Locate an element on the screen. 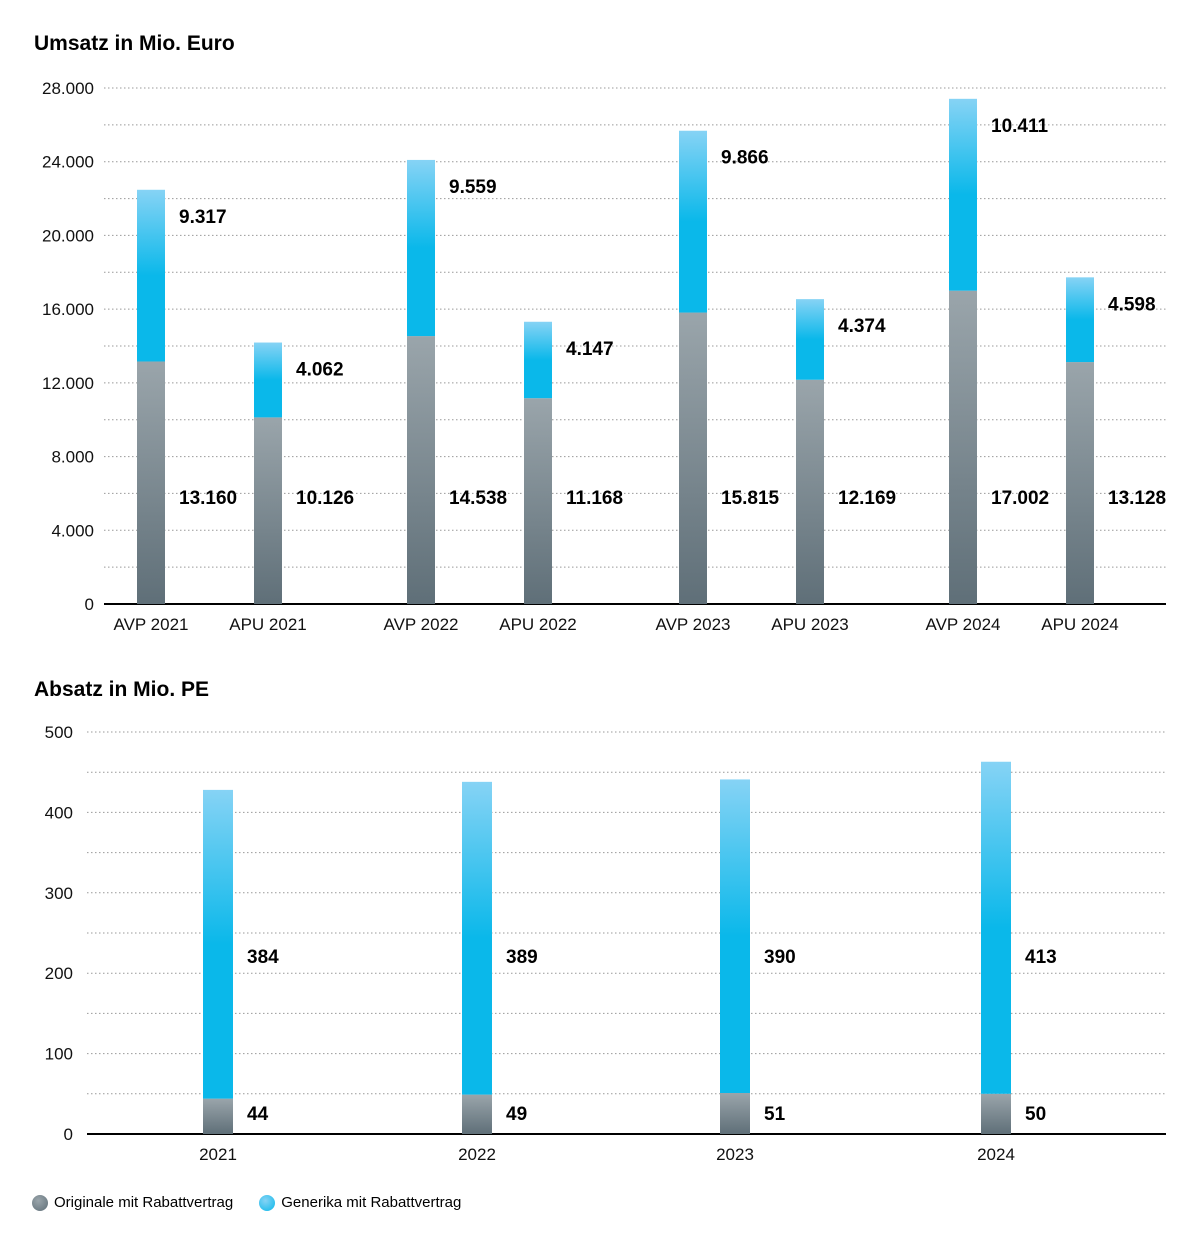 This screenshot has height=1246, width=1200. data-label-generika: 9.559 is located at coordinates (473, 187).